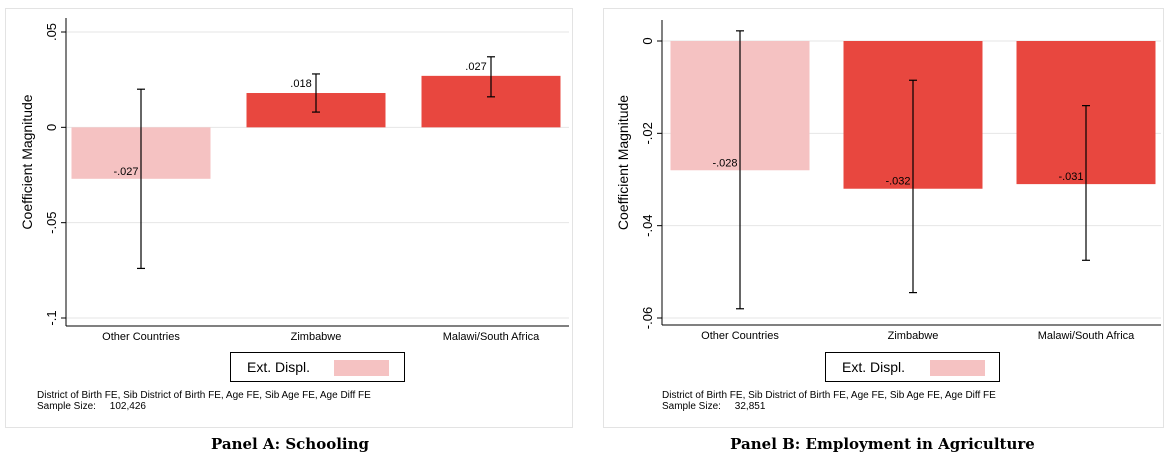 Image resolution: width=1172 pixels, height=458 pixels. What do you see at coordinates (647, 225) in the screenshot?
I see `y-tick-label: -.04` at bounding box center [647, 225].